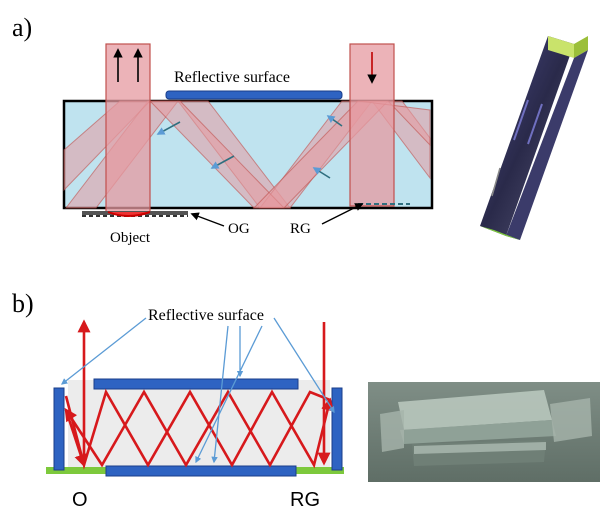  Describe the element at coordinates (320, 470) in the screenshot. I see `reference-grating-green` at that location.